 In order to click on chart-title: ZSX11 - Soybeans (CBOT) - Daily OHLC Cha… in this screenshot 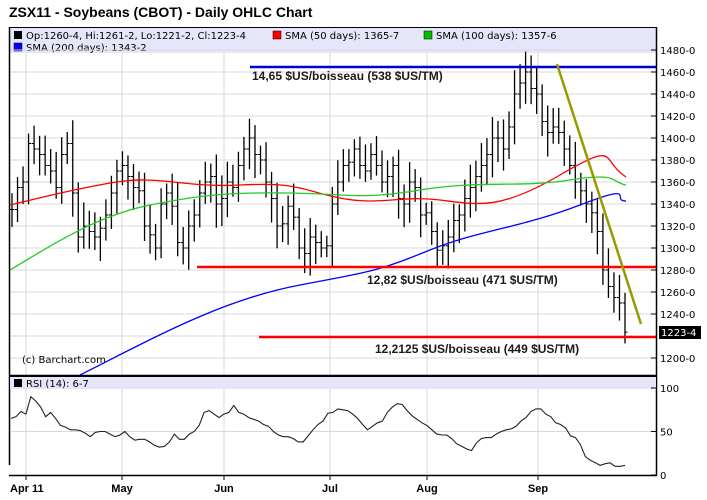, I will do `click(161, 12)`.